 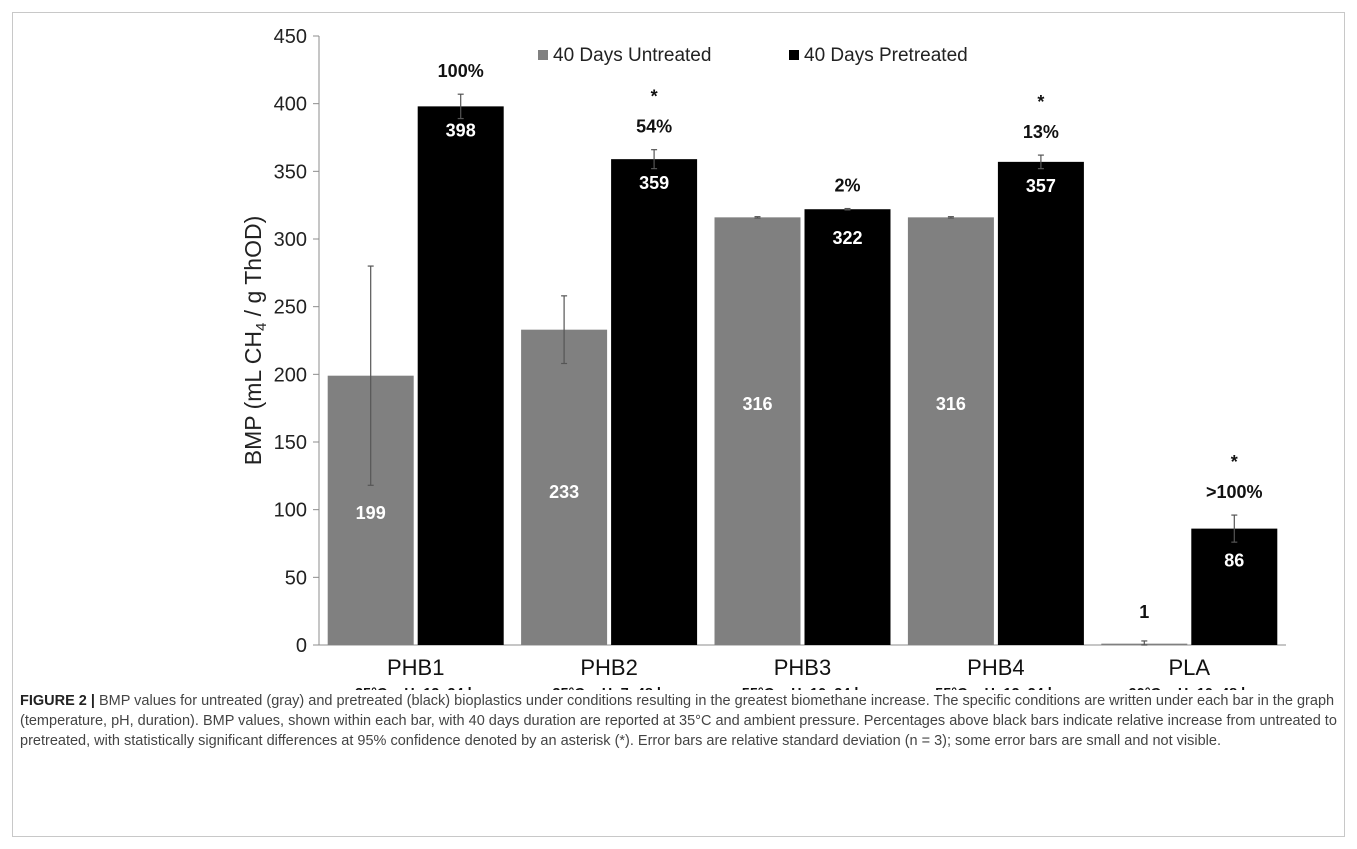 I want to click on x-category-label: PHB1, so click(x=415, y=667).